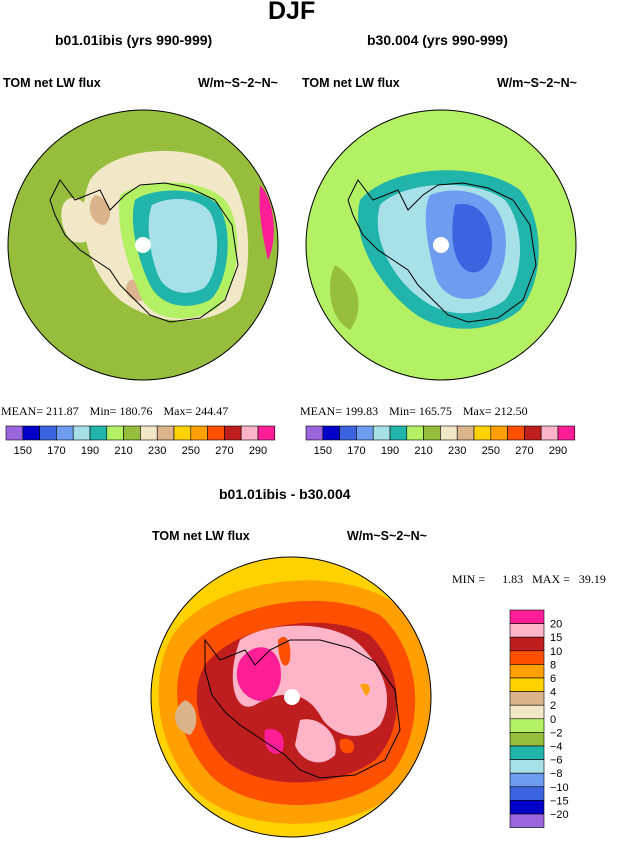  What do you see at coordinates (356, 451) in the screenshot?
I see `panel2-colorbar-tick-label: 170` at bounding box center [356, 451].